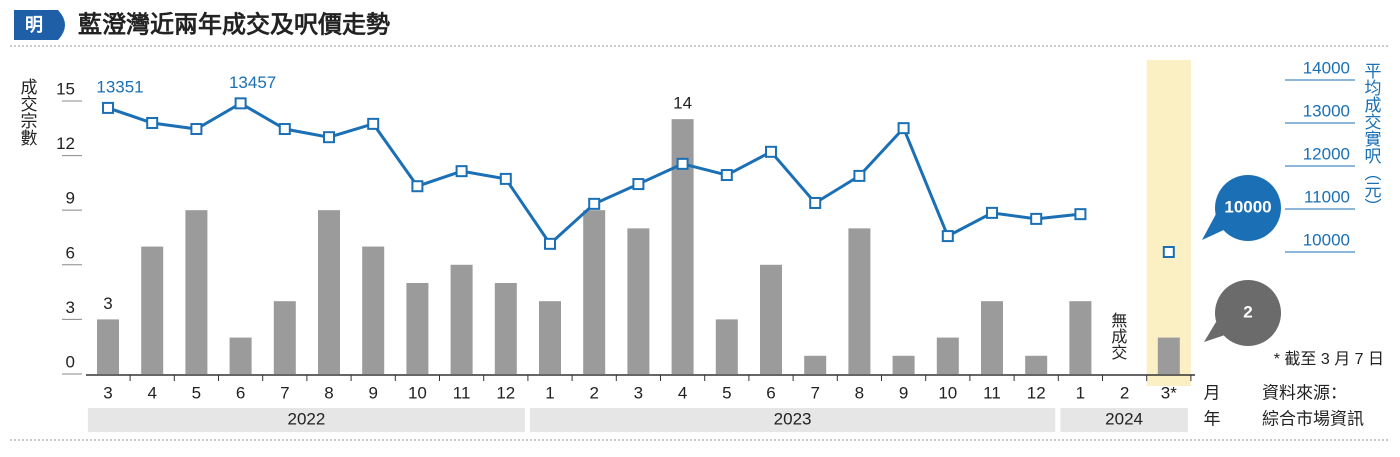 This screenshot has width=1400, height=457. I want to click on x-tick-label: 5, so click(196, 392).